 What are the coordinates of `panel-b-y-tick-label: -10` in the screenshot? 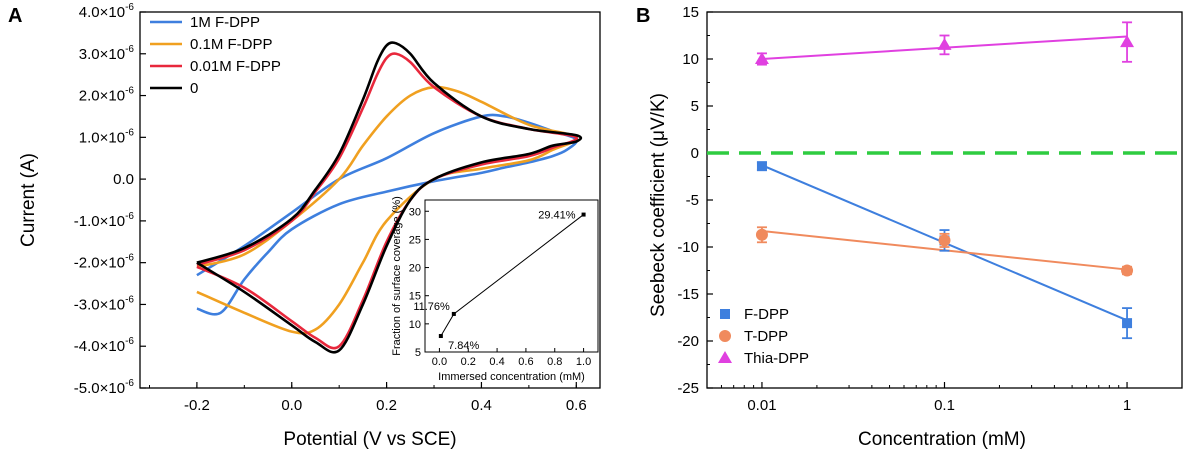 It's located at (688, 247).